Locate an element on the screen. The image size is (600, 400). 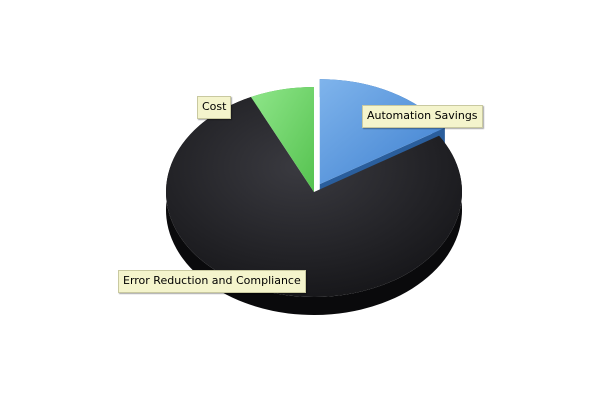
slice-label-cost: Cost is located at coordinates (214, 107).